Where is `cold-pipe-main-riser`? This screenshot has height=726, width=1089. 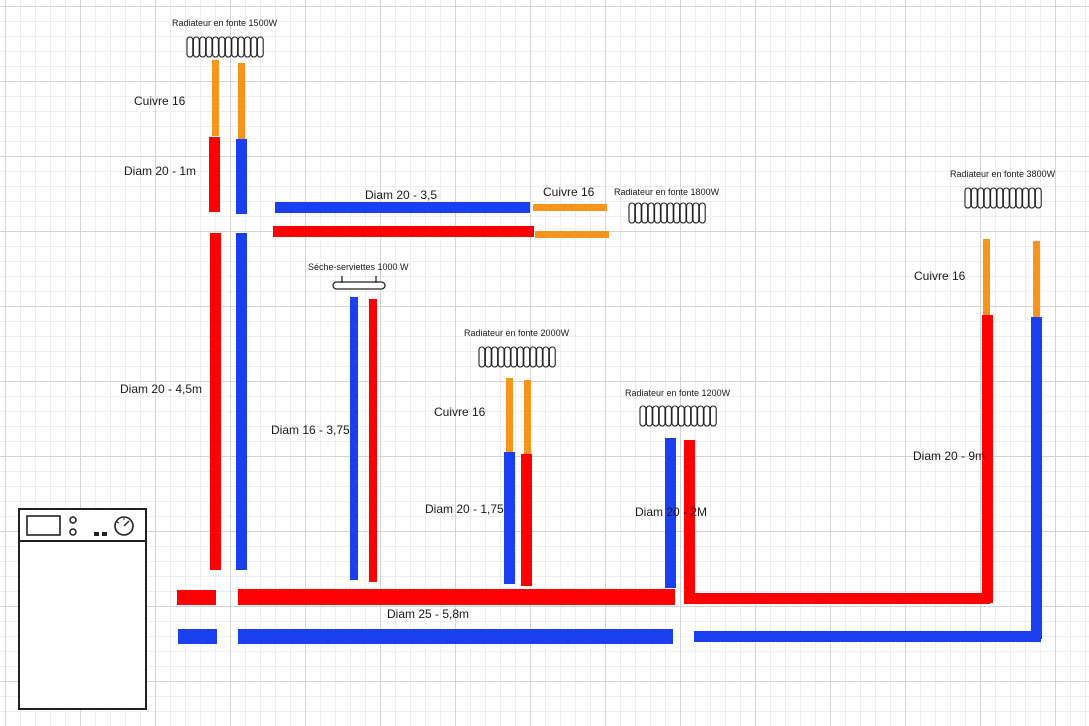
cold-pipe-main-riser is located at coordinates (241, 401).